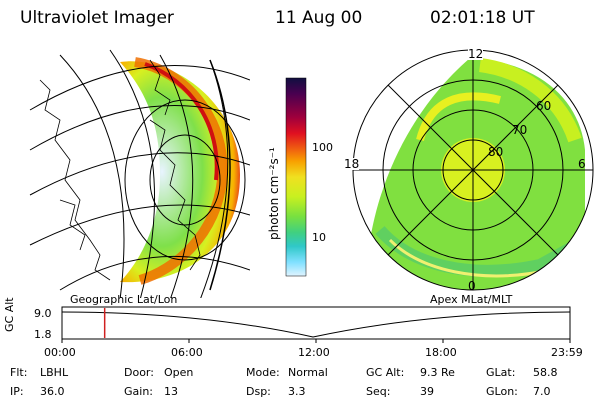  What do you see at coordinates (472, 286) in the screenshot?
I see `mlt-label-0: 0` at bounding box center [472, 286].